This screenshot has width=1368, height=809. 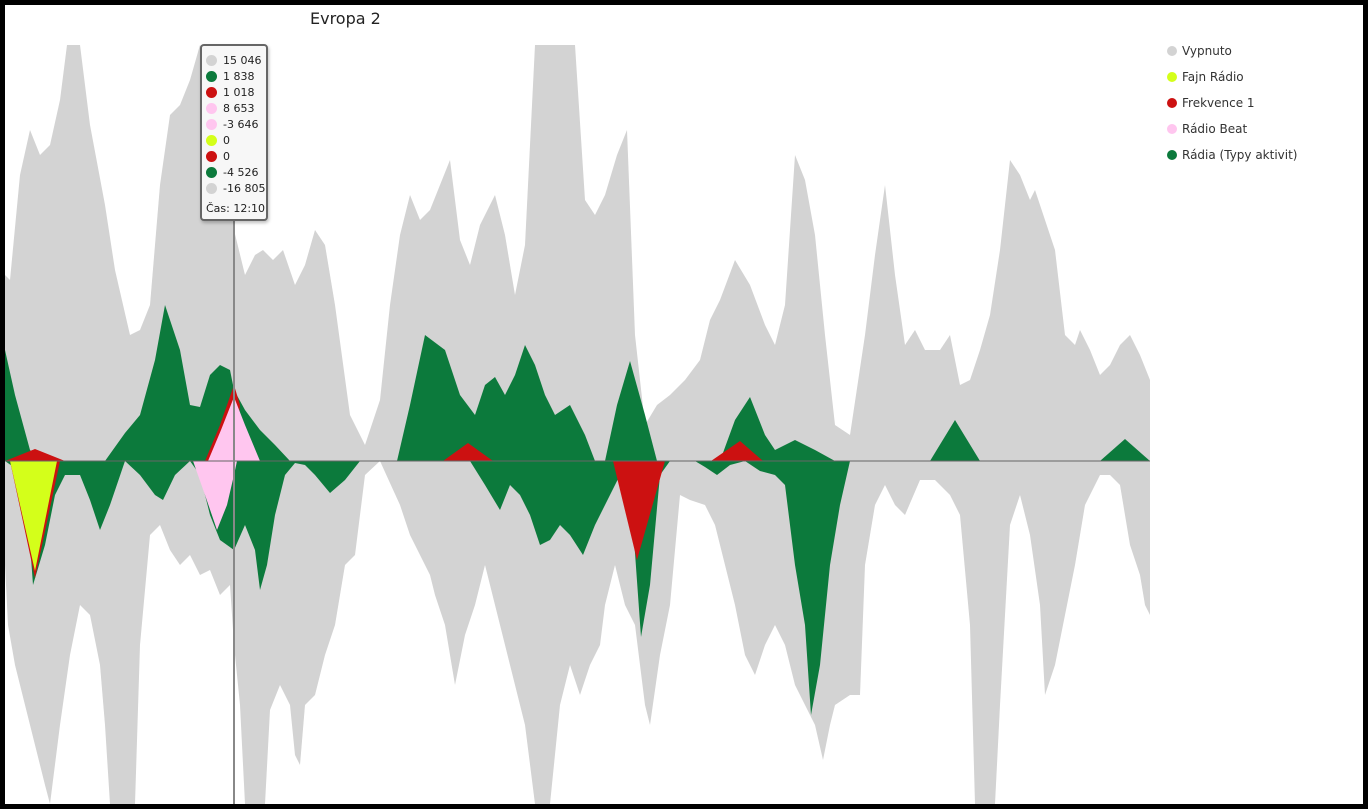 What do you see at coordinates (1218, 103) in the screenshot?
I see `legend-label: Frekvence 1` at bounding box center [1218, 103].